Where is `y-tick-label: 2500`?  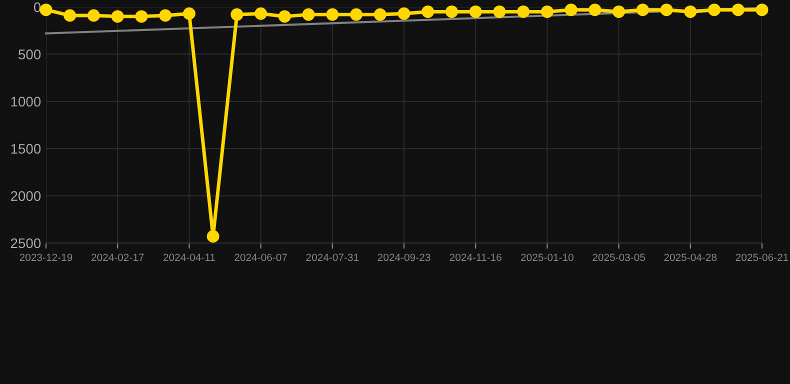 y-tick-label: 2500 is located at coordinates (25, 243).